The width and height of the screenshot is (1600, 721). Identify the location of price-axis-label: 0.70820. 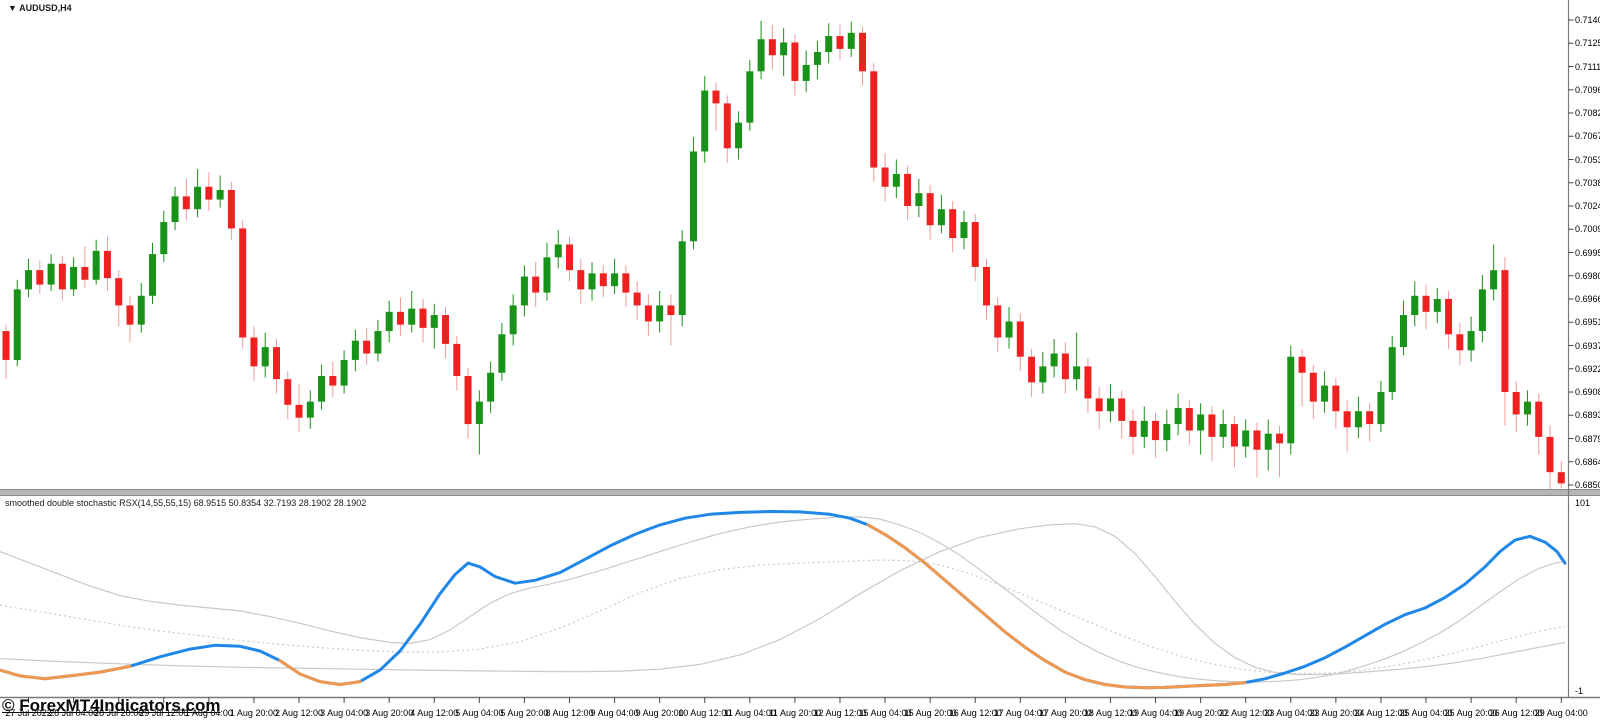
(1587, 113).